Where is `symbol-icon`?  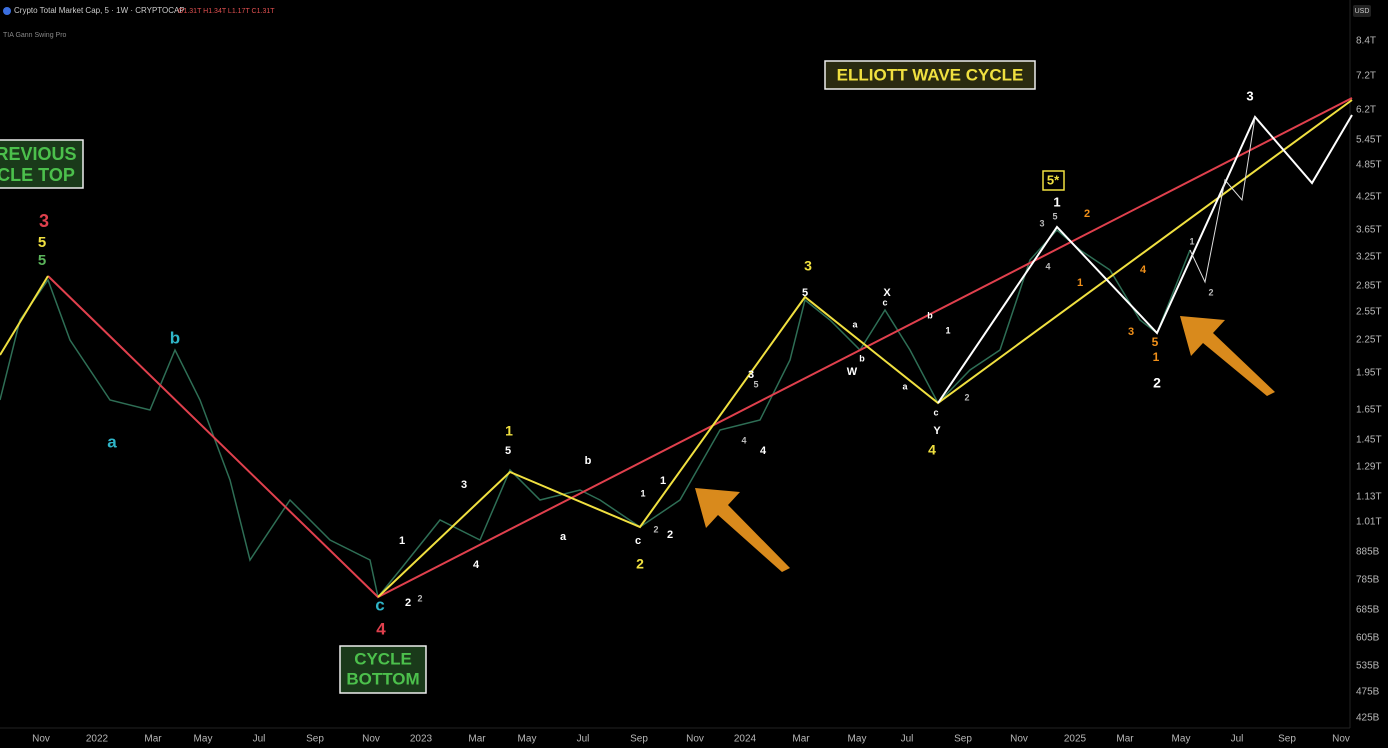
symbol-icon is located at coordinates (7, 11).